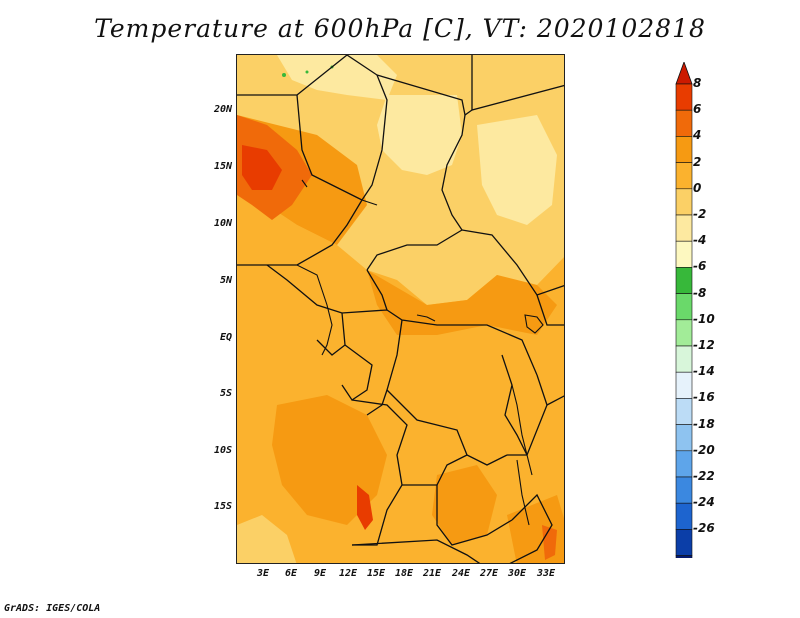  Describe the element at coordinates (700, 266) in the screenshot. I see `colorbar-tick-label: -6` at that location.